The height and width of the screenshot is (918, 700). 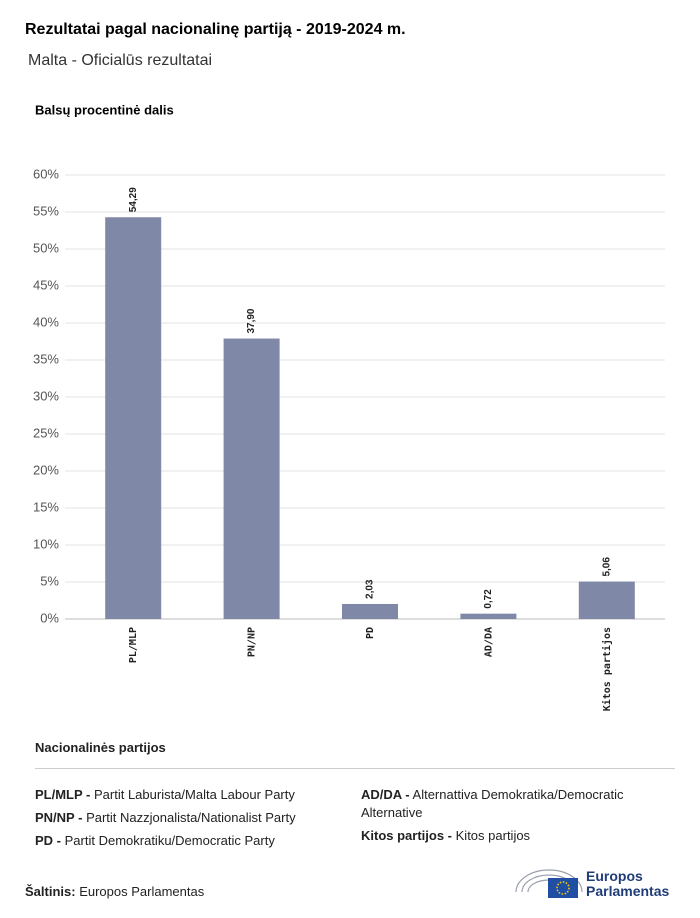 I want to click on legend-name: Partit Nazzjonalista/Nationalist Party, so click(x=191, y=817).